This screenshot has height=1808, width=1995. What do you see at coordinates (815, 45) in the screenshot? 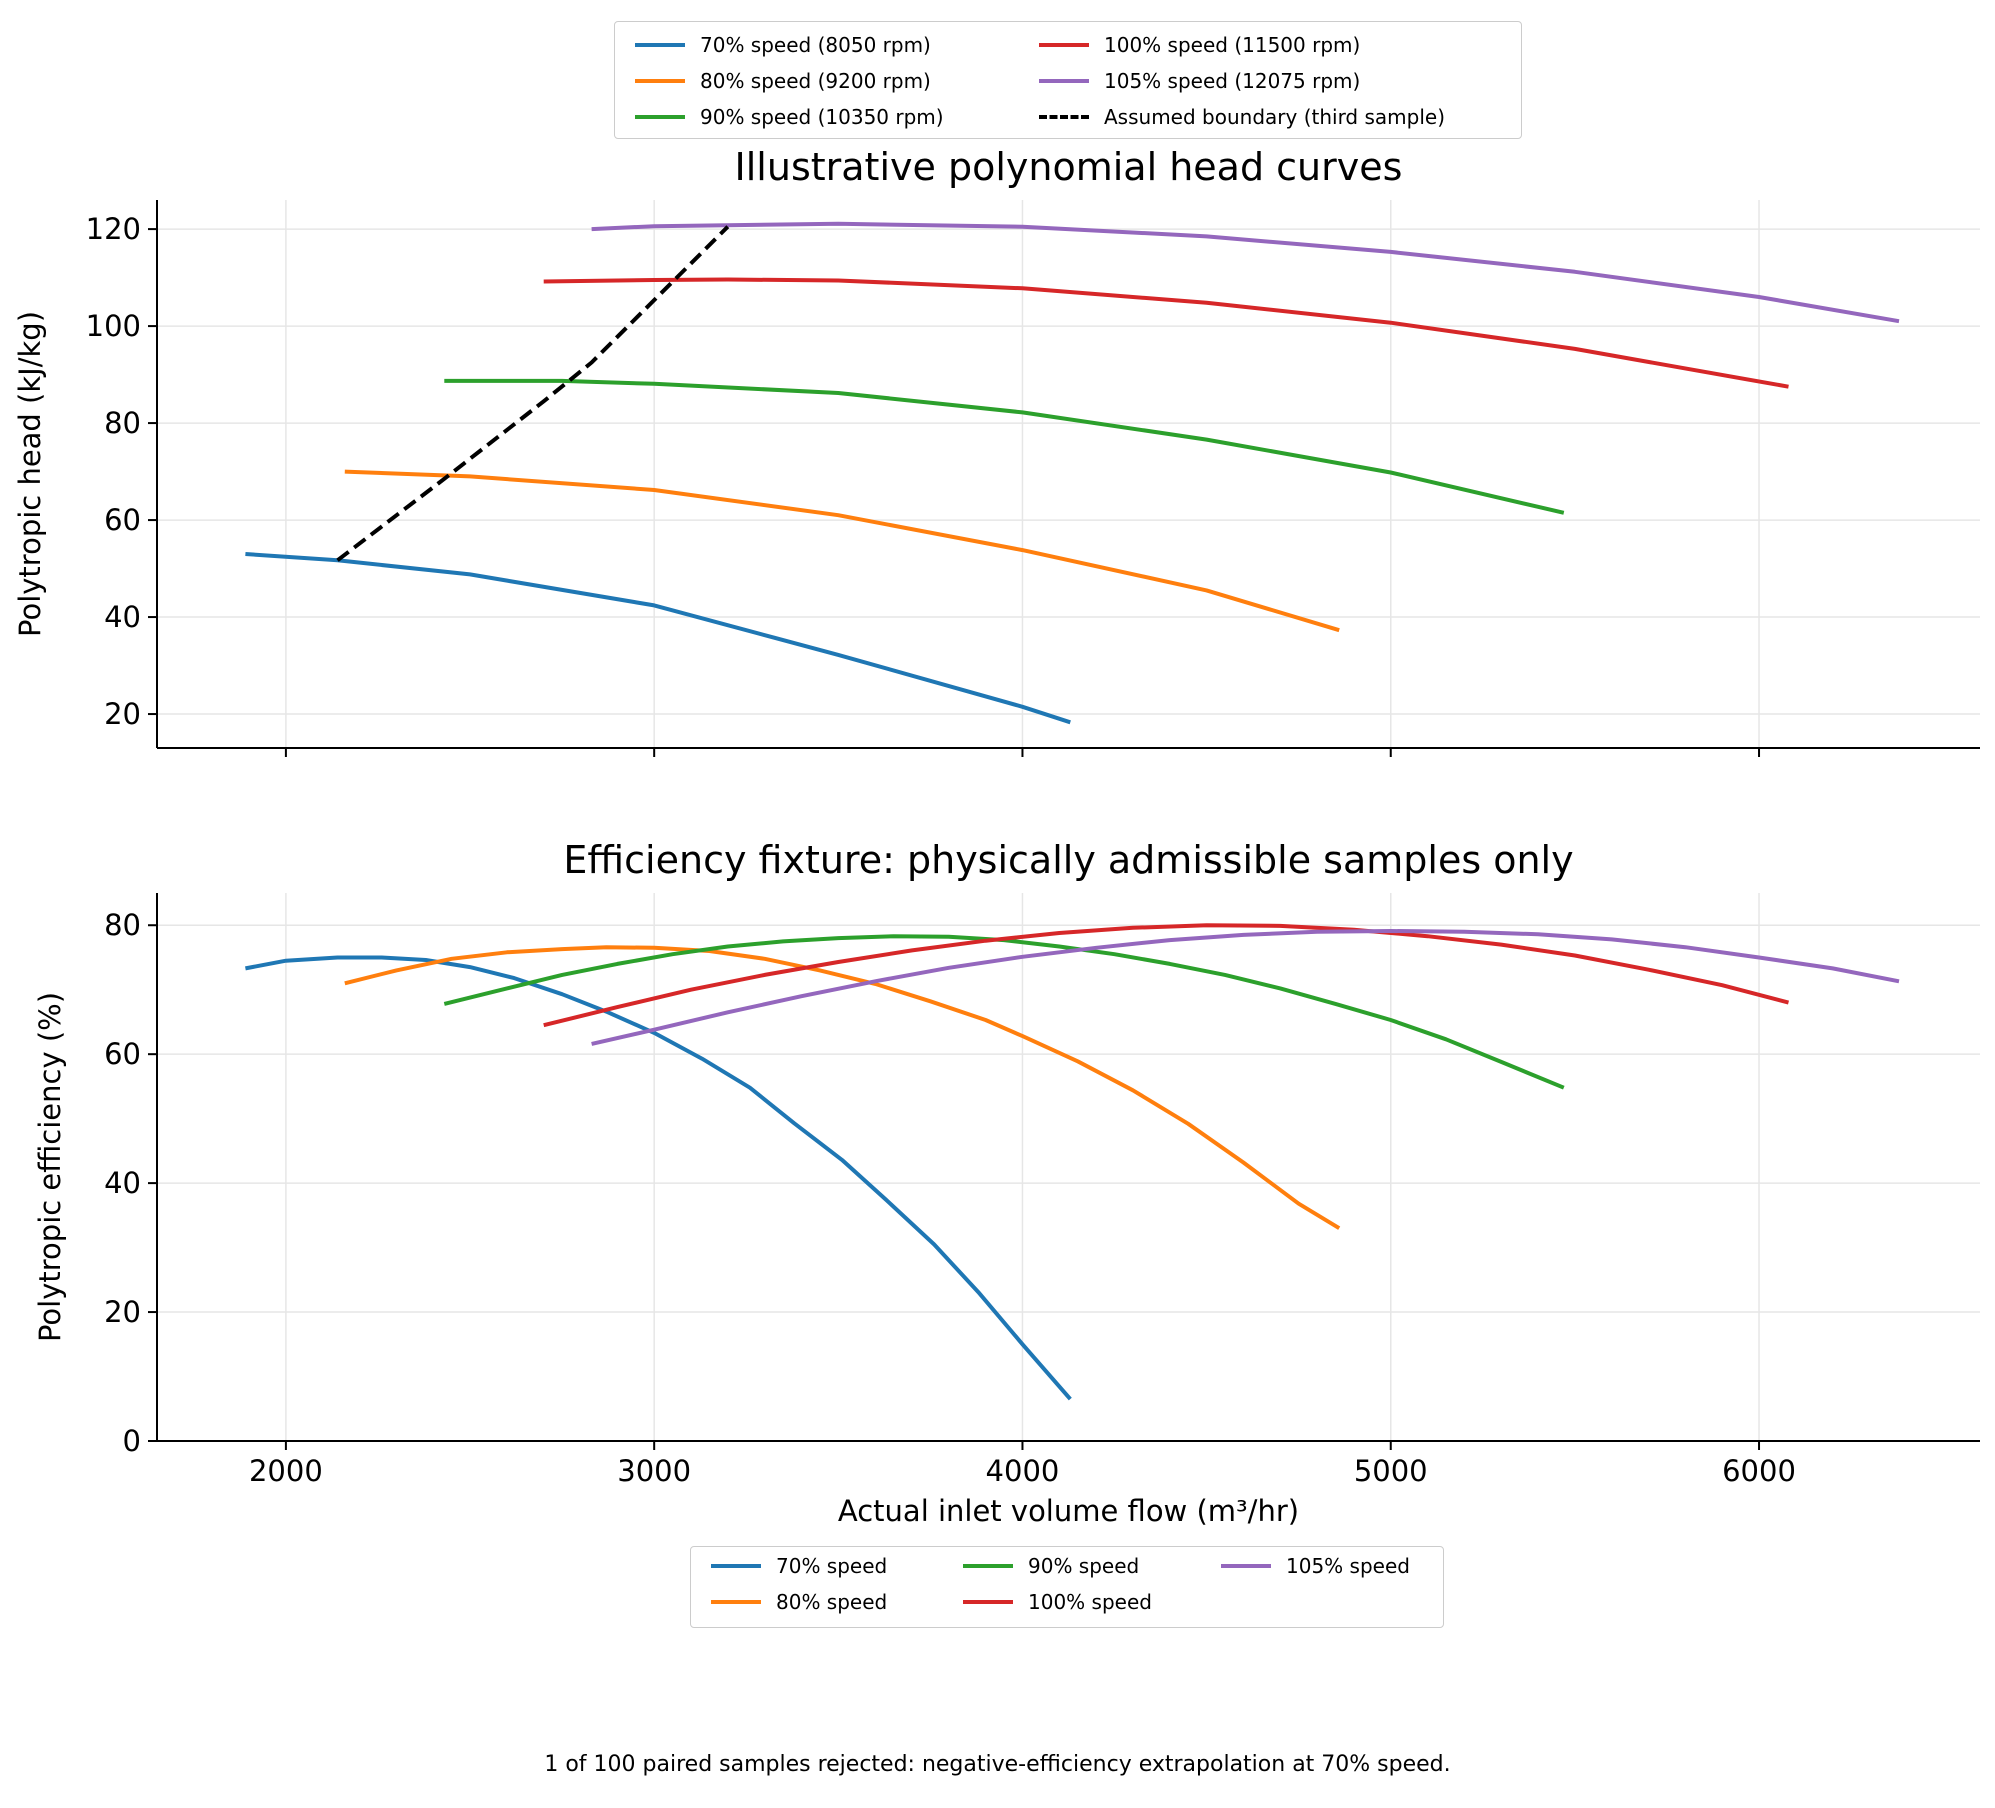
I see `legend-label: 70% speed (8050 rpm)` at bounding box center [815, 45].